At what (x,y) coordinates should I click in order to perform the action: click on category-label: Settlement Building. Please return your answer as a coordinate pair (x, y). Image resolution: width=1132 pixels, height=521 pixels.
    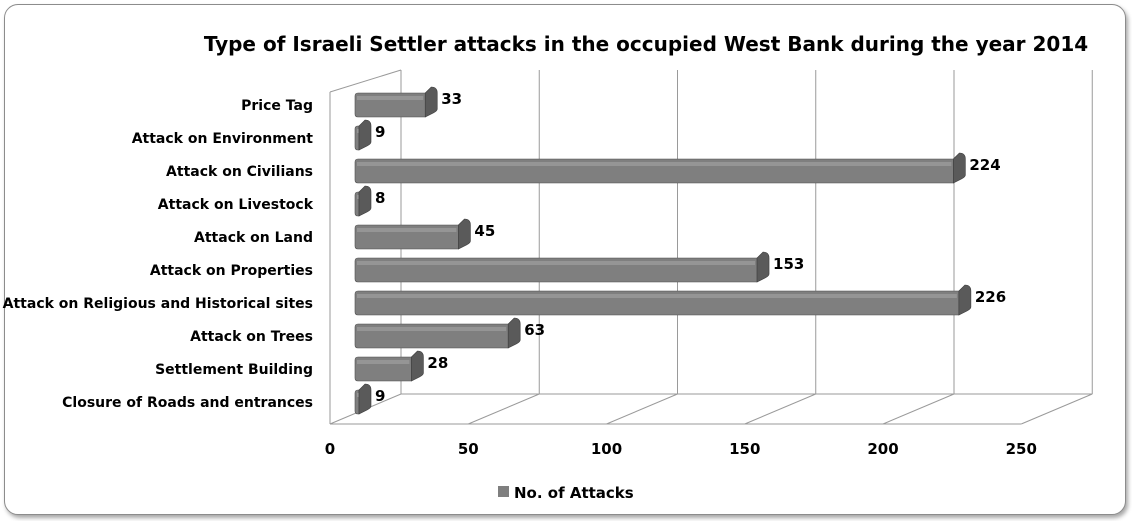
    Looking at the image, I should click on (234, 370).